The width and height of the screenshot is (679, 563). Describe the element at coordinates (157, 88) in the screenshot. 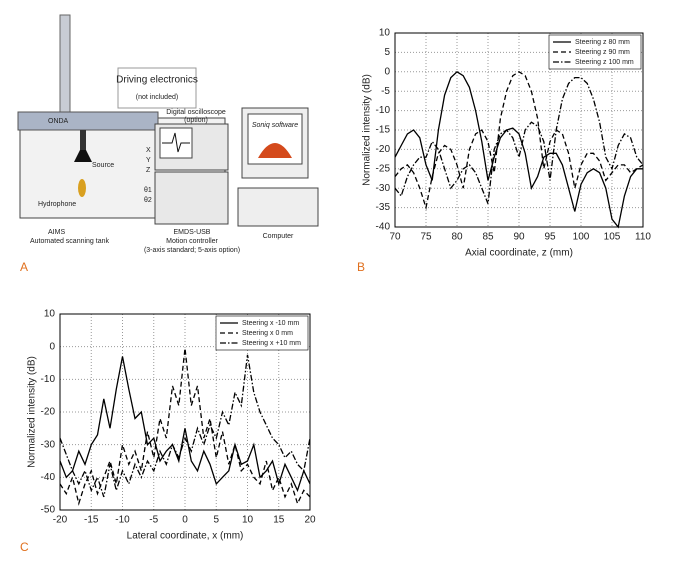

I see `driving-electronics-box` at that location.